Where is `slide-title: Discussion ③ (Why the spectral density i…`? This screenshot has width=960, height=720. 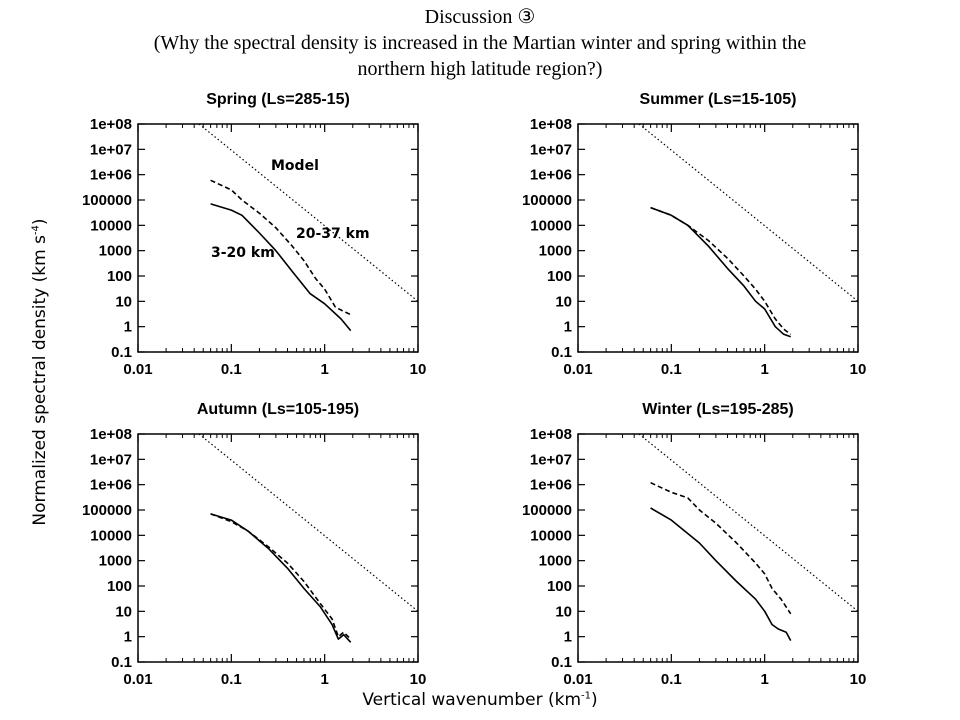 slide-title: Discussion ③ (Why the spectral density i… is located at coordinates (480, 43).